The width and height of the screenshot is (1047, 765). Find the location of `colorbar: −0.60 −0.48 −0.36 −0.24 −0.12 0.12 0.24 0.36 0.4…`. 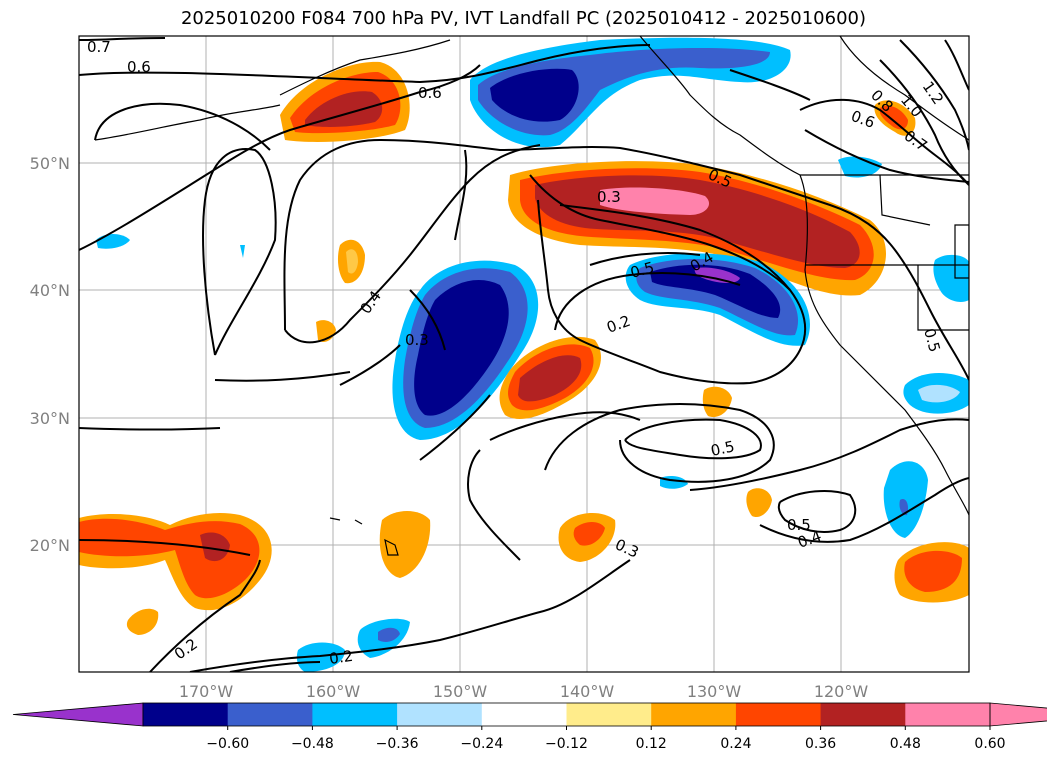

colorbar: −0.60 −0.48 −0.36 −0.24 −0.12 0.12 0.24 0.36 0.4… is located at coordinates (529, 727).